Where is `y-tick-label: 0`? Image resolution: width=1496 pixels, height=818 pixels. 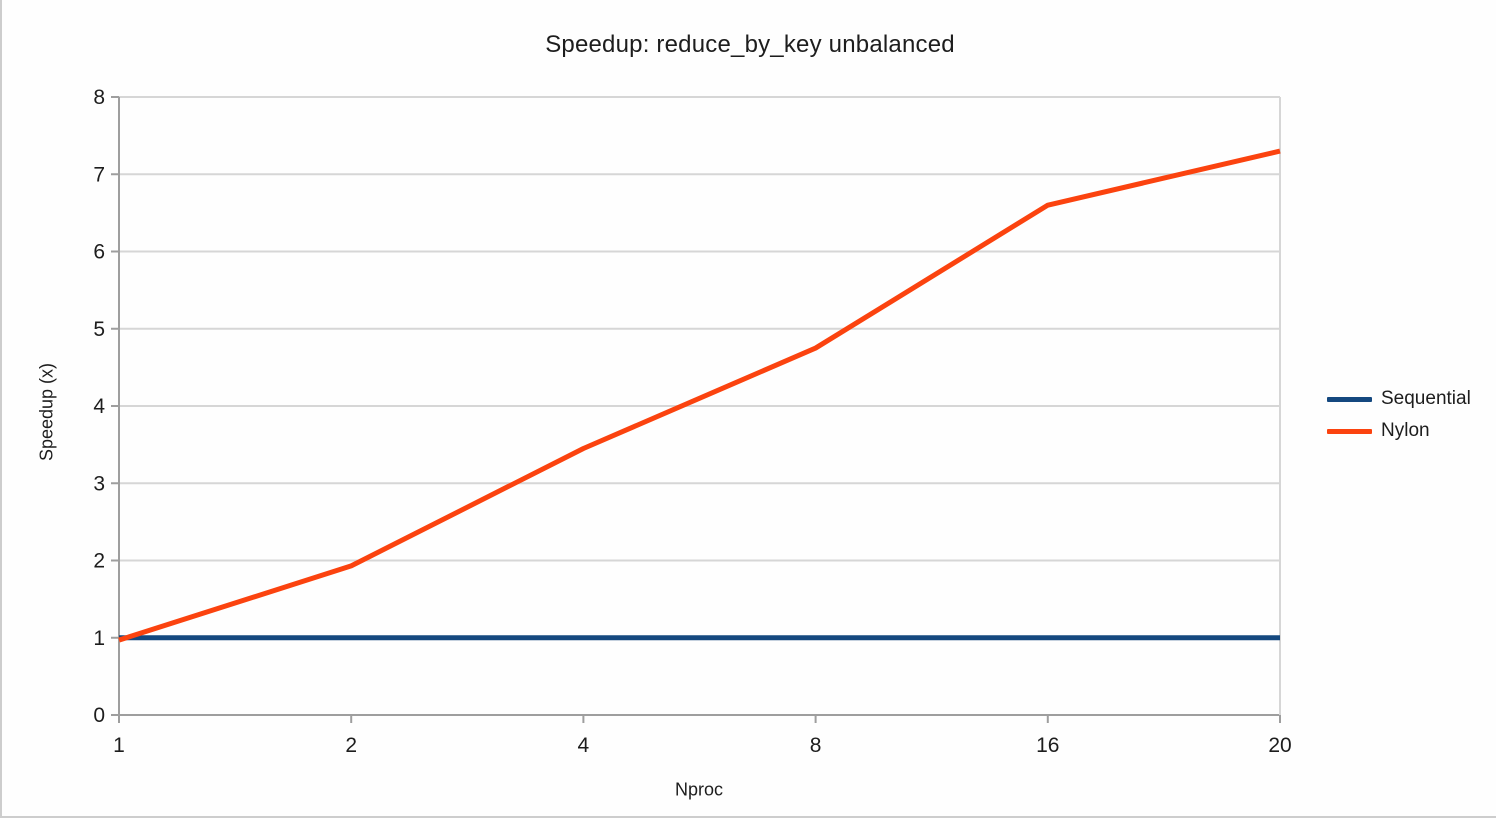
y-tick-label: 0 is located at coordinates (99, 715).